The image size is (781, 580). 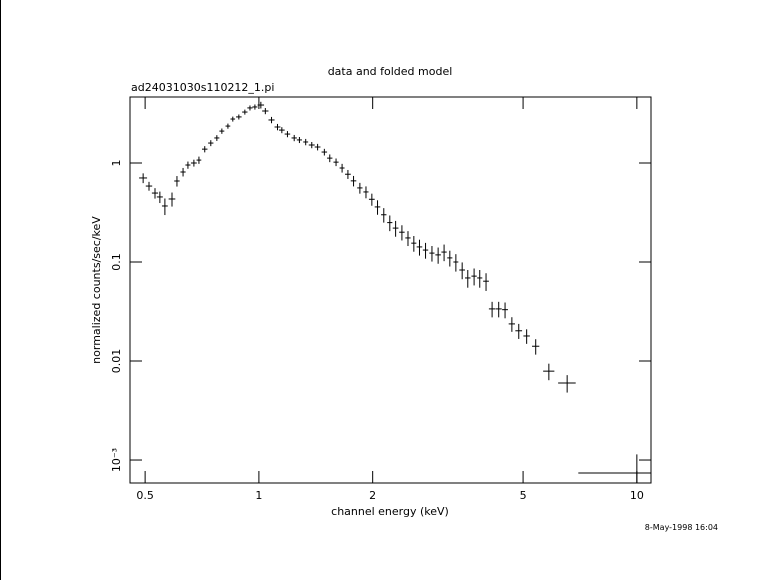 What do you see at coordinates (390, 71) in the screenshot?
I see `chart-title: data and folded model` at bounding box center [390, 71].